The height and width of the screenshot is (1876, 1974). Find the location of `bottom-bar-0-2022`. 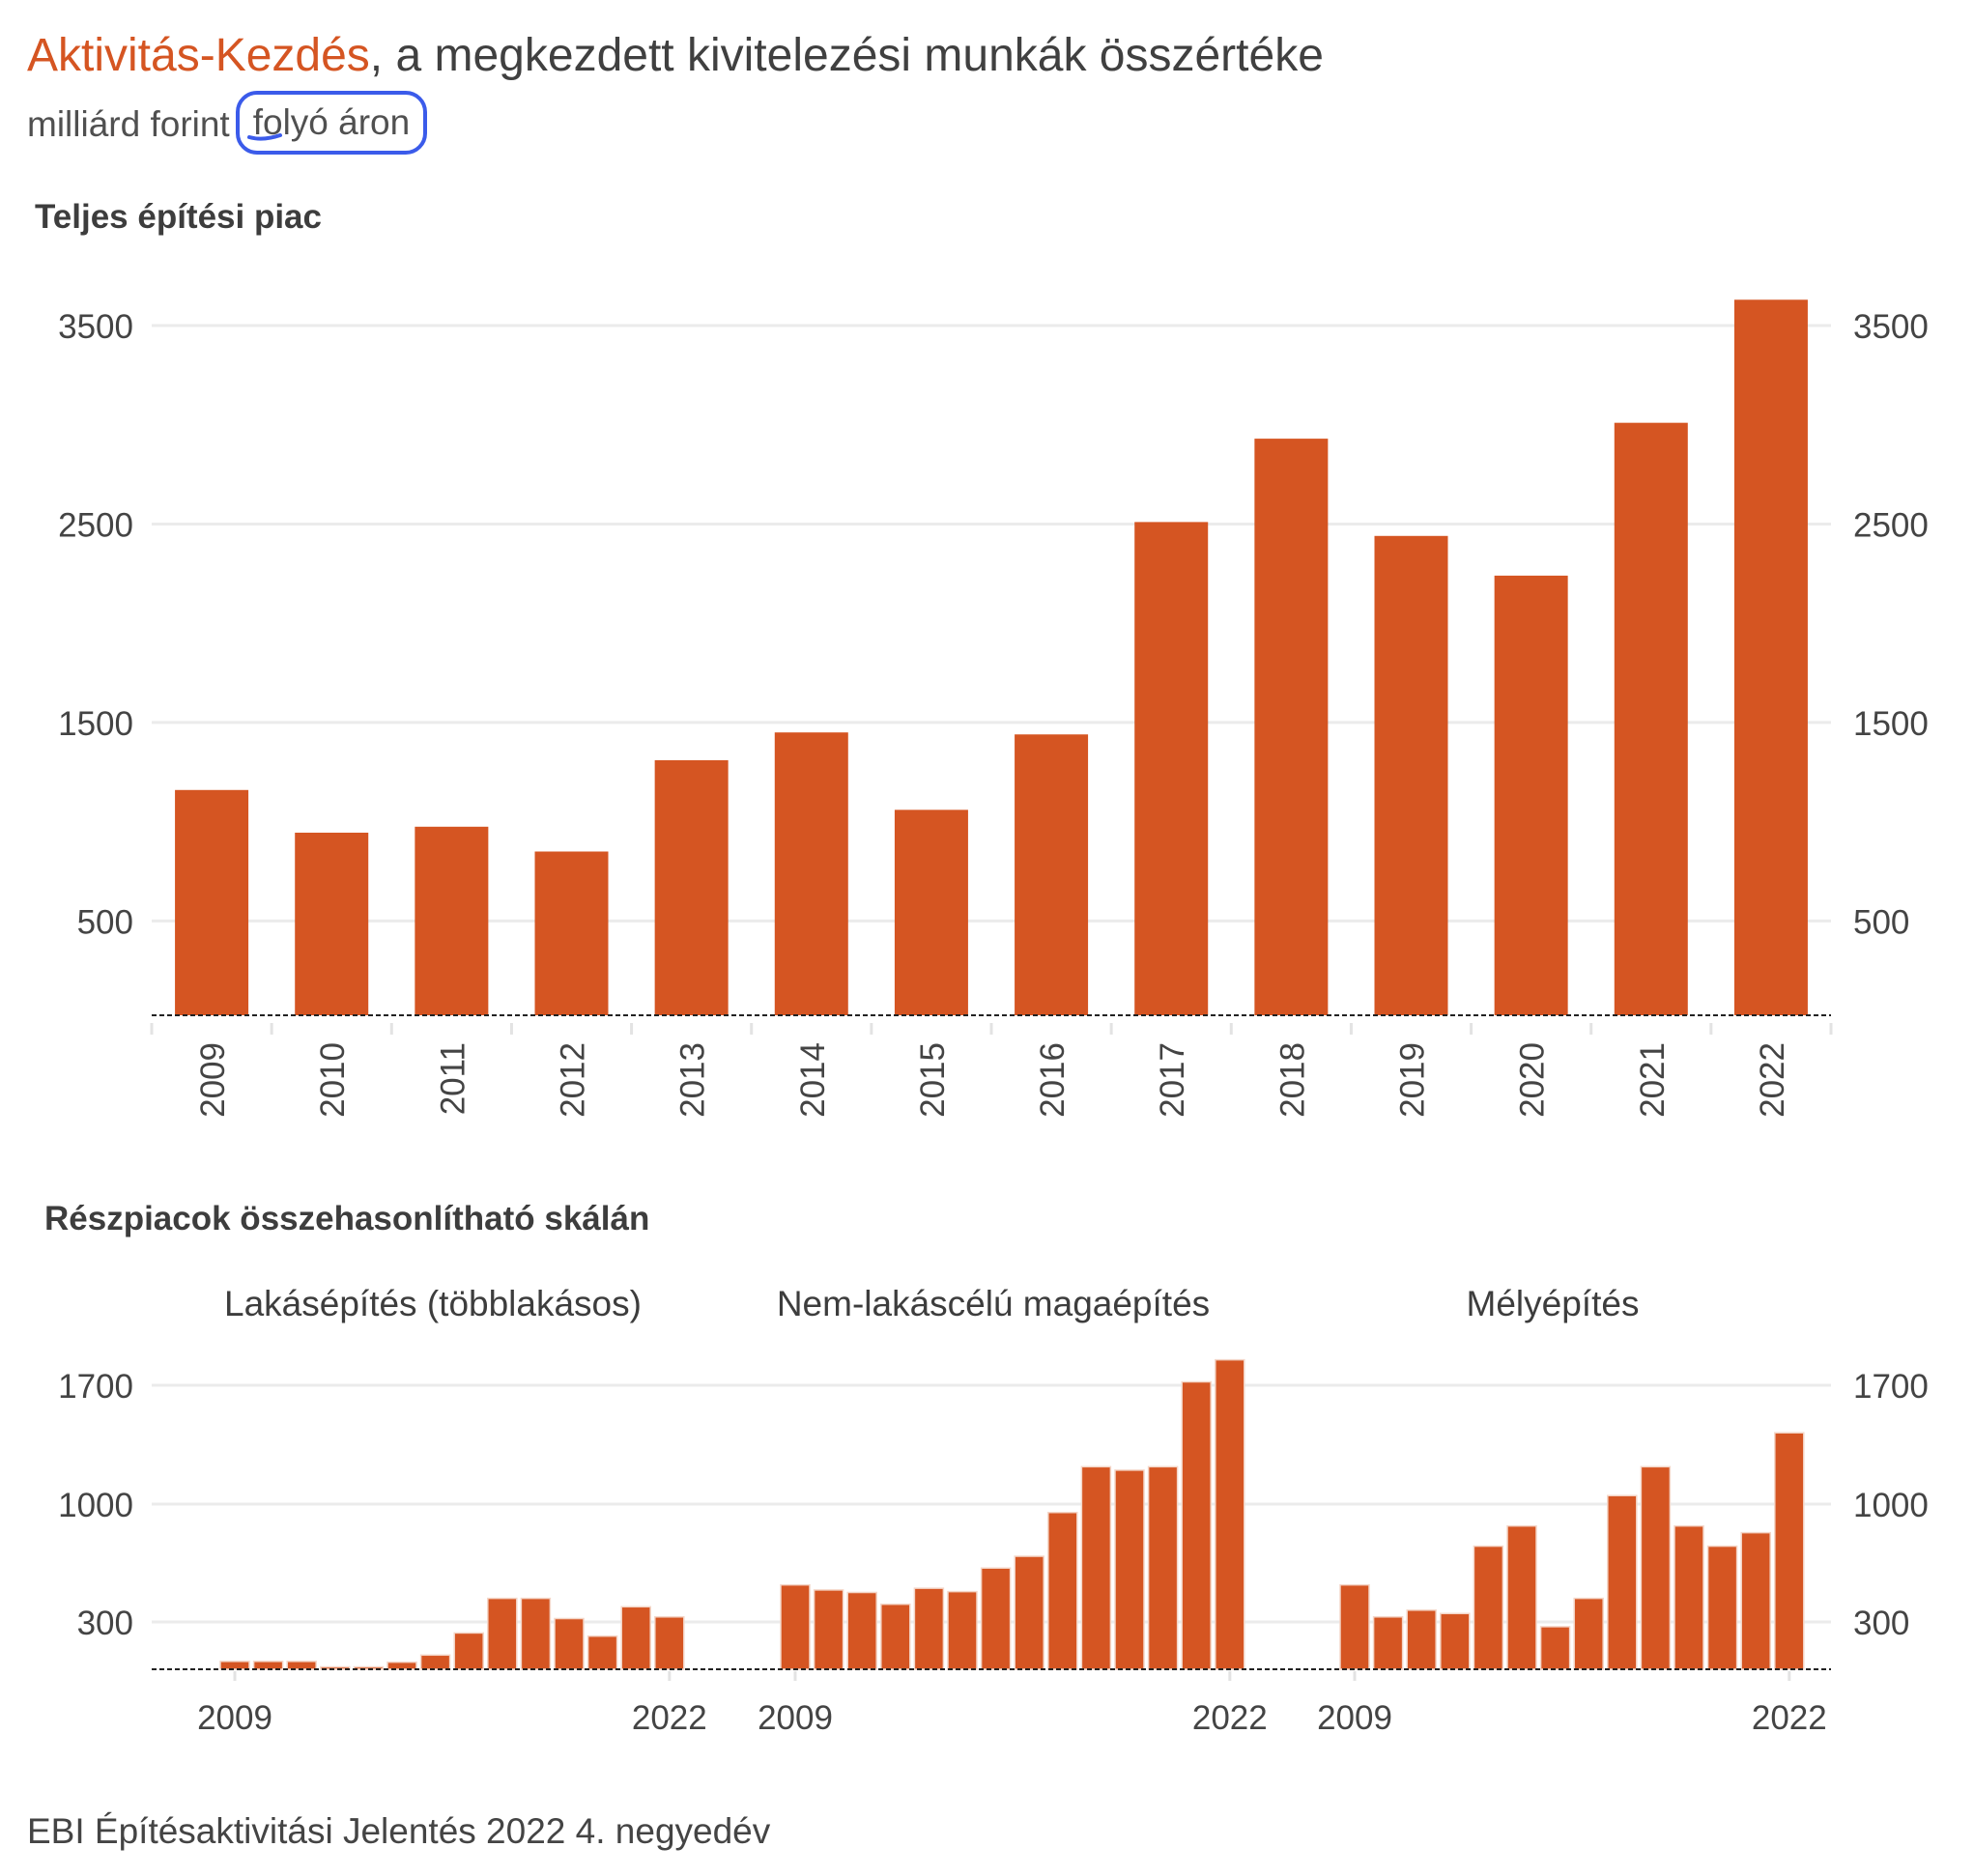

bottom-bar-0-2022 is located at coordinates (670, 1643).